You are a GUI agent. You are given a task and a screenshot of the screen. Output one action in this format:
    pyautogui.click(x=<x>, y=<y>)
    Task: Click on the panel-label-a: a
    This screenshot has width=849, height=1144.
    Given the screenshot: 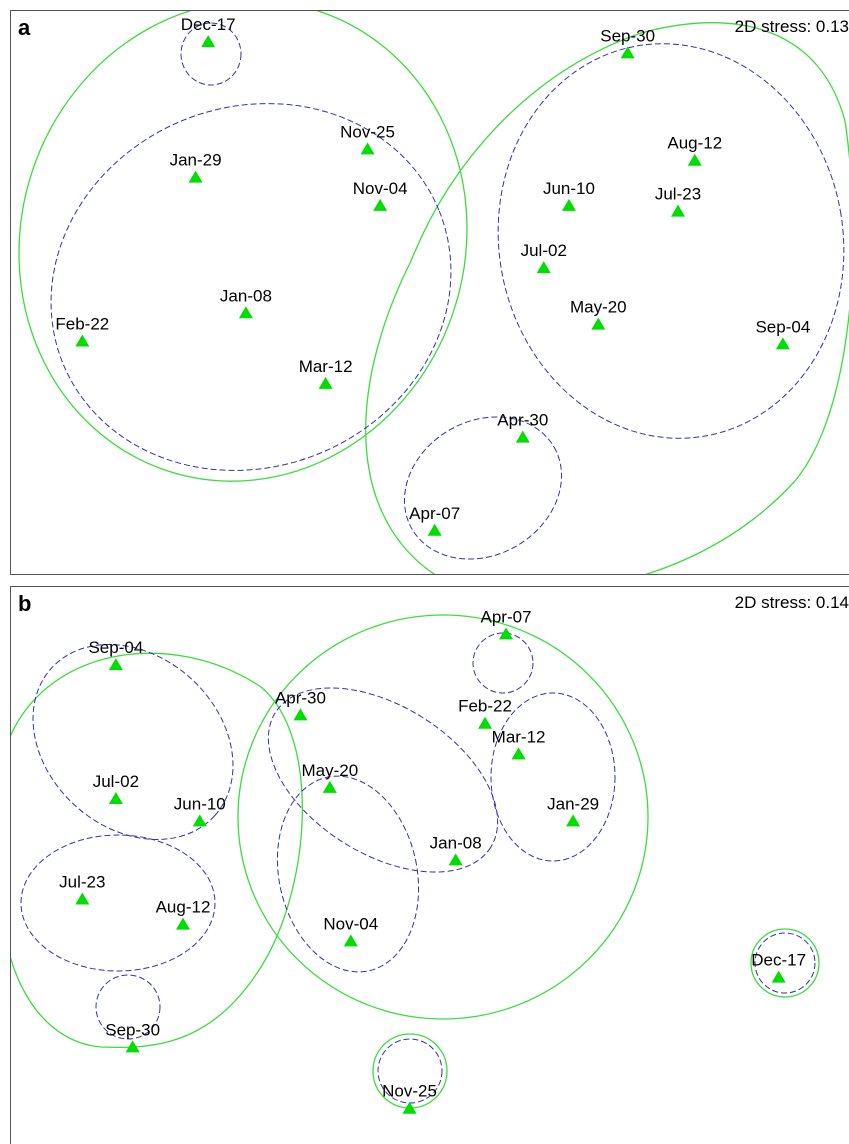 What is the action you would take?
    pyautogui.click(x=24, y=27)
    